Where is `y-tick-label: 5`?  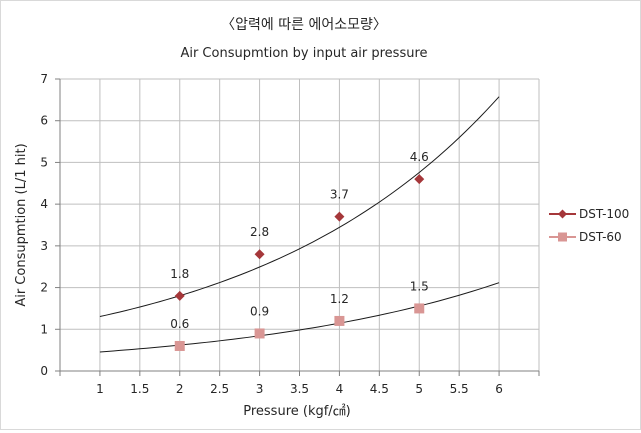 y-tick-label: 5 is located at coordinates (44, 162).